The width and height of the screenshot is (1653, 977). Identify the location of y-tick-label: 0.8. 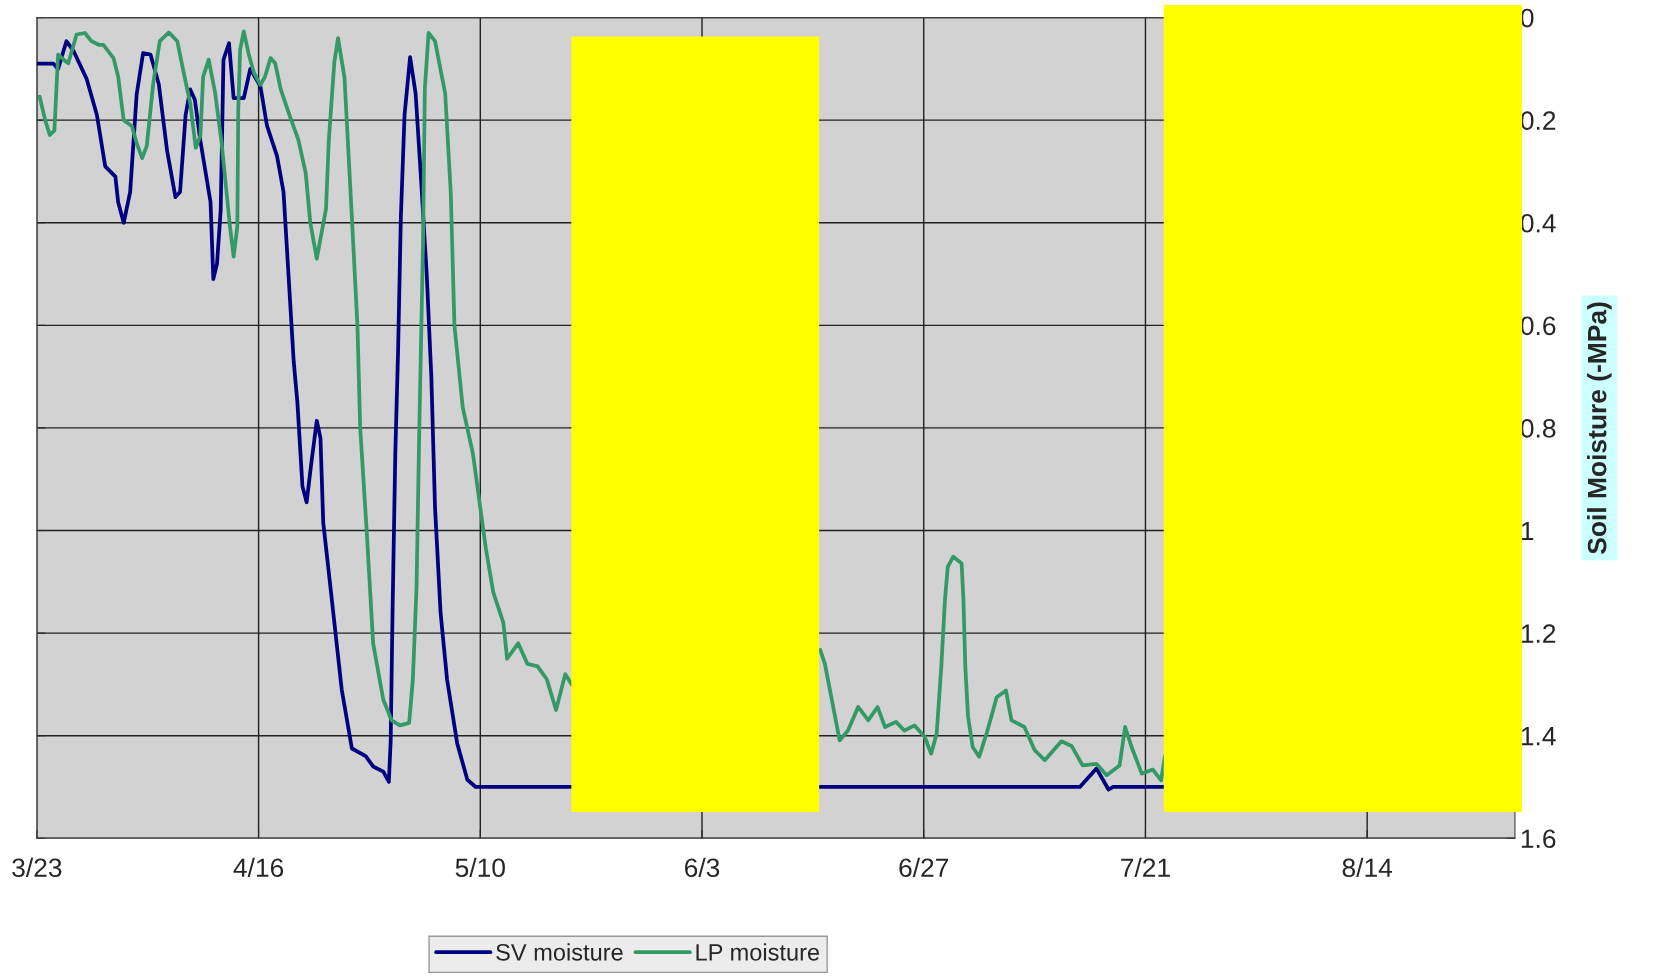
(1538, 428).